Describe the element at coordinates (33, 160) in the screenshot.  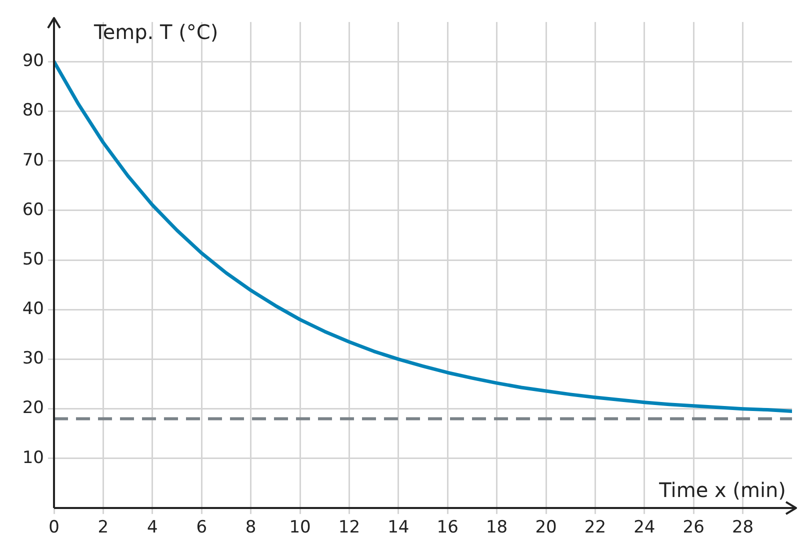
I see `y-tick-label: 70` at that location.